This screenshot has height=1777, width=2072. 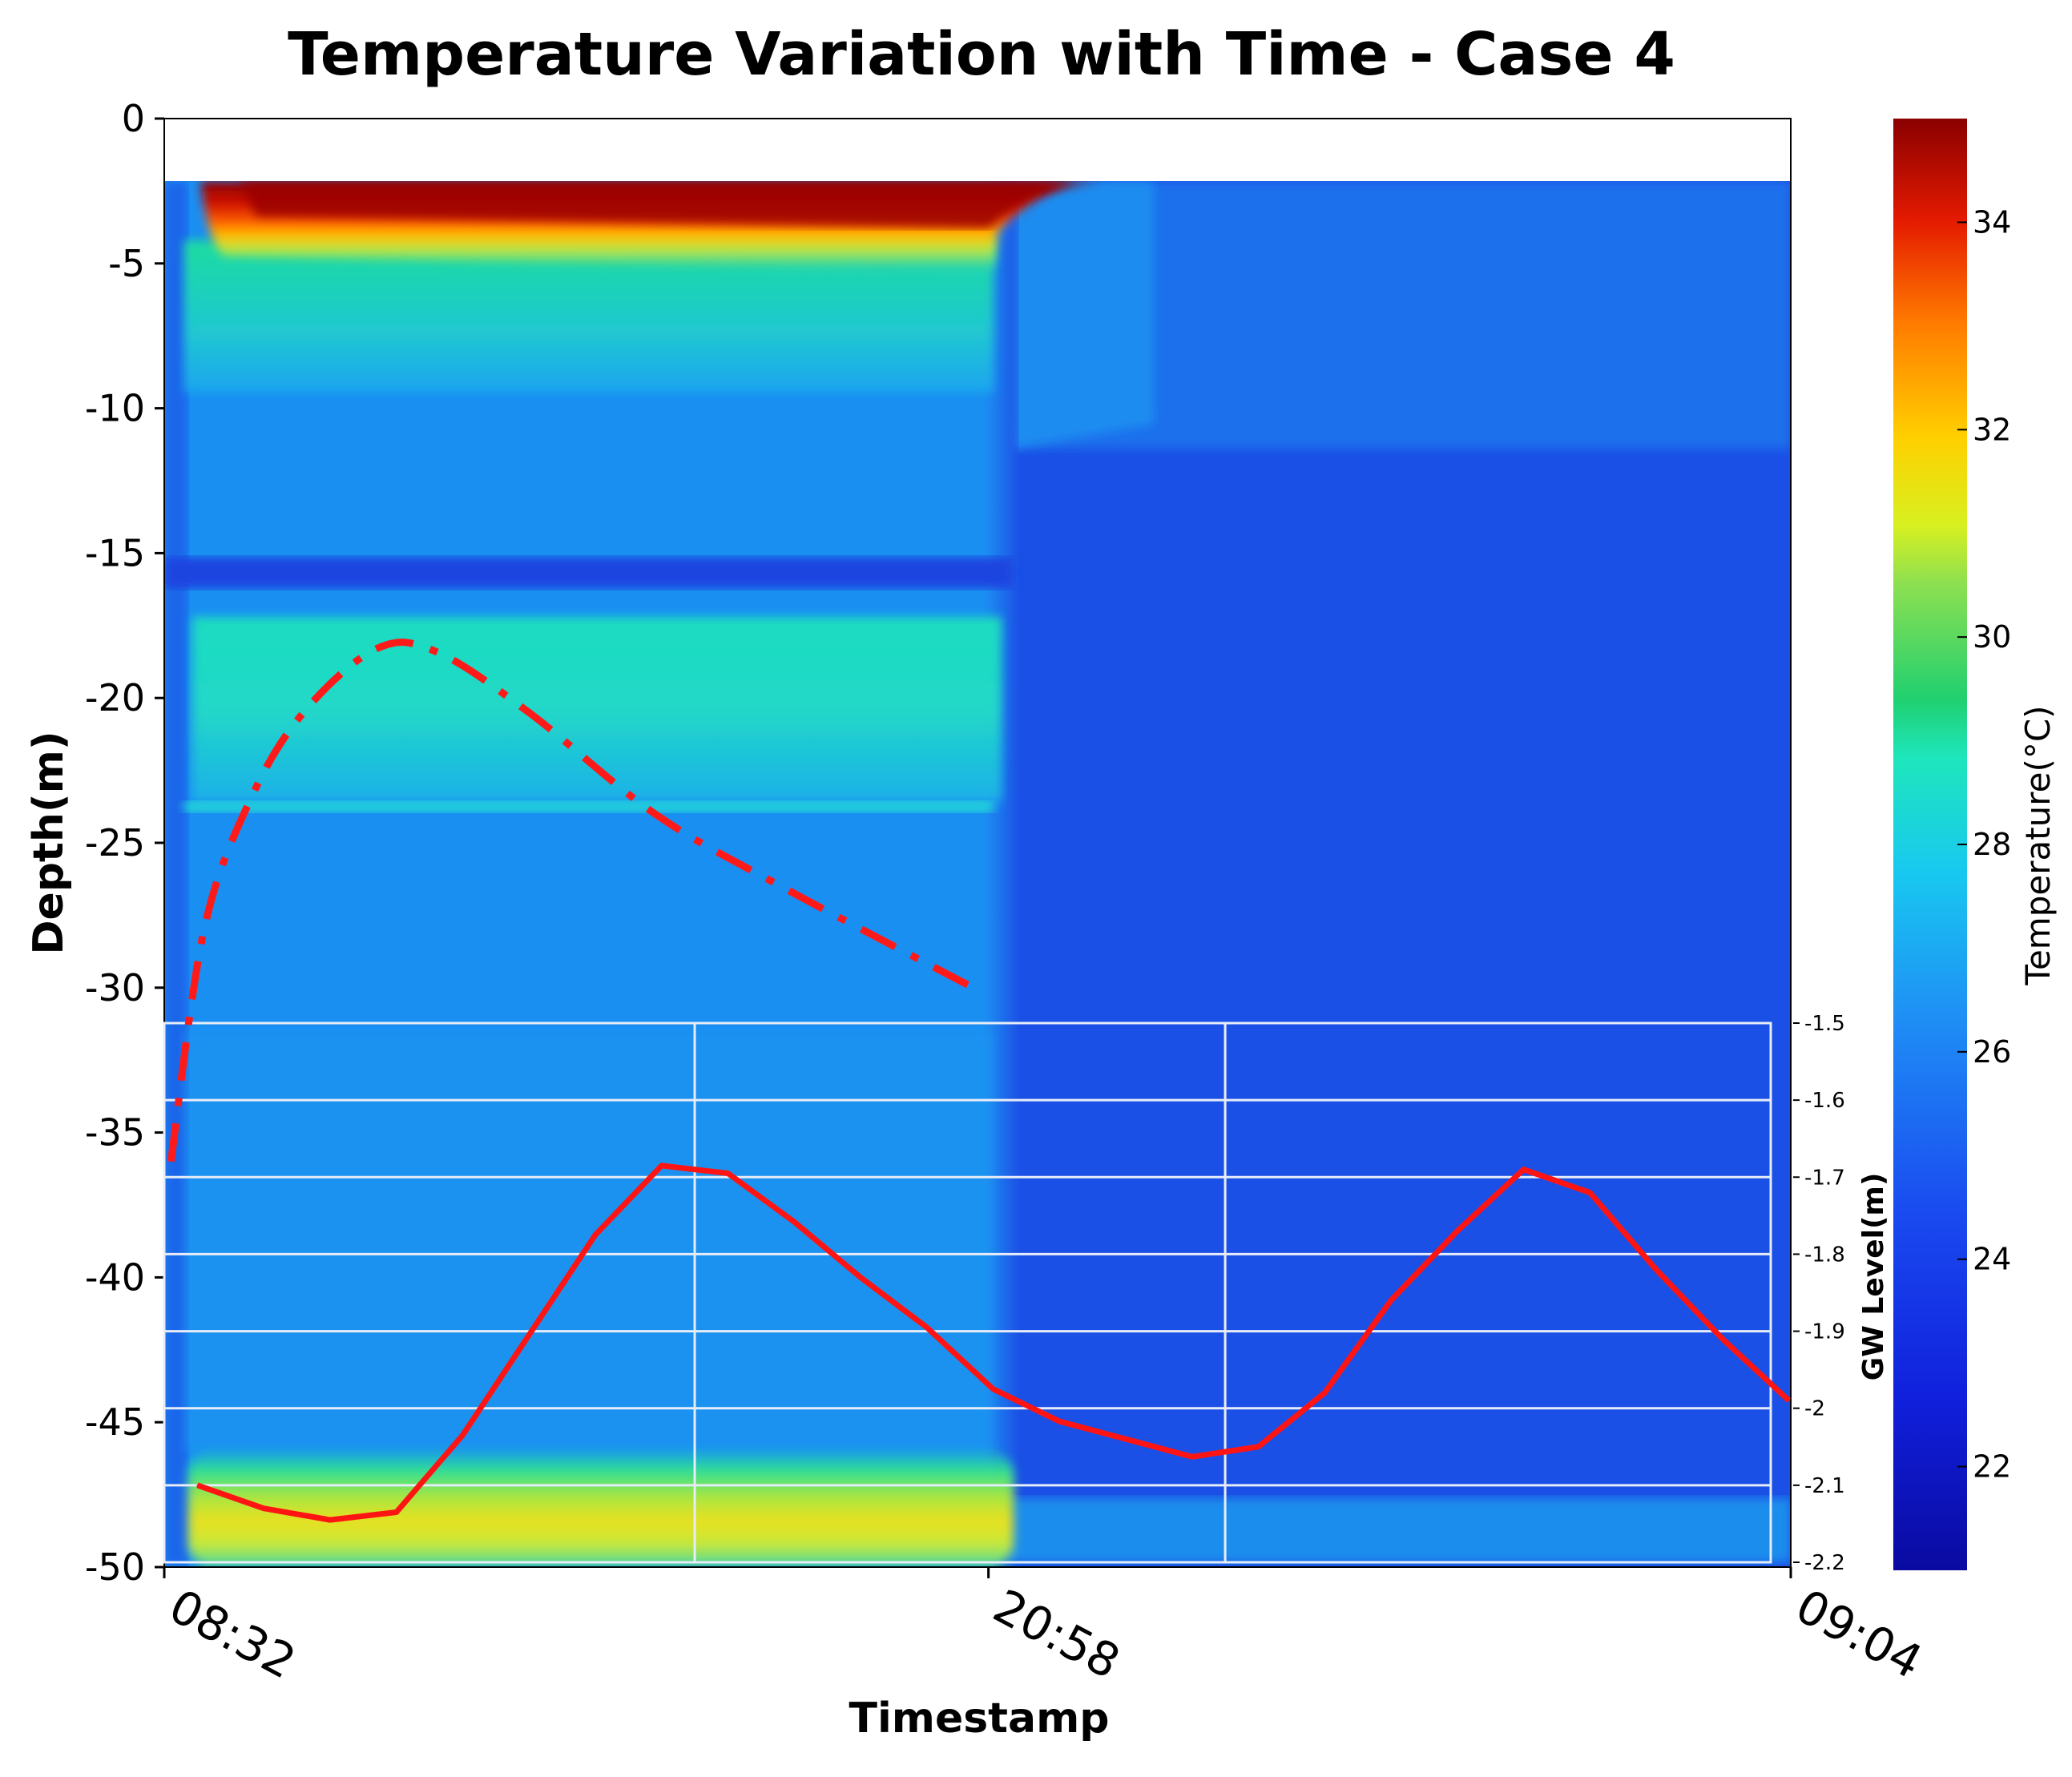 What do you see at coordinates (1873, 1277) in the screenshot?
I see `gw-axis-label: GW Level(m)` at bounding box center [1873, 1277].